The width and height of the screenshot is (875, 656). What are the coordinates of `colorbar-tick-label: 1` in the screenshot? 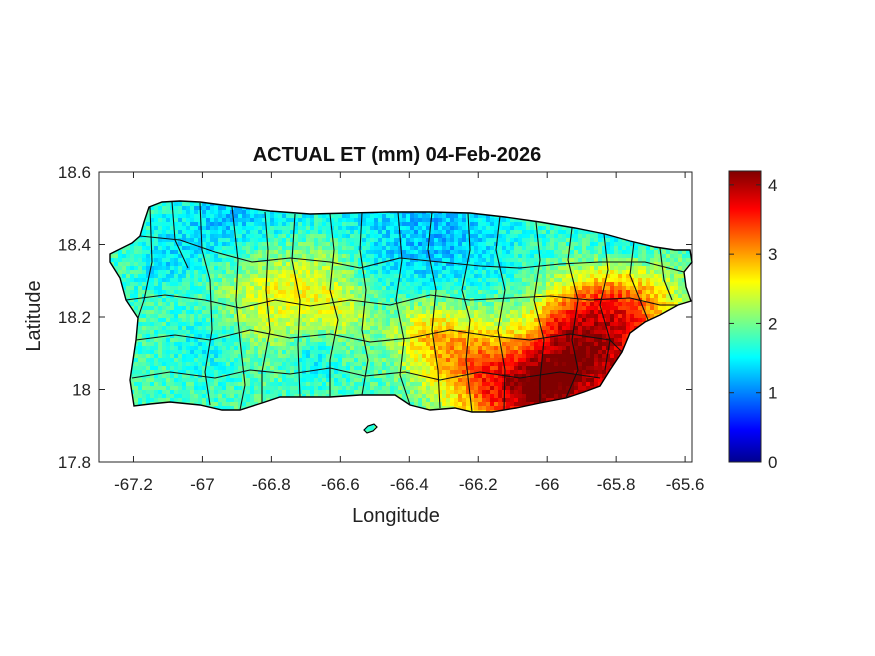 It's located at (772, 393).